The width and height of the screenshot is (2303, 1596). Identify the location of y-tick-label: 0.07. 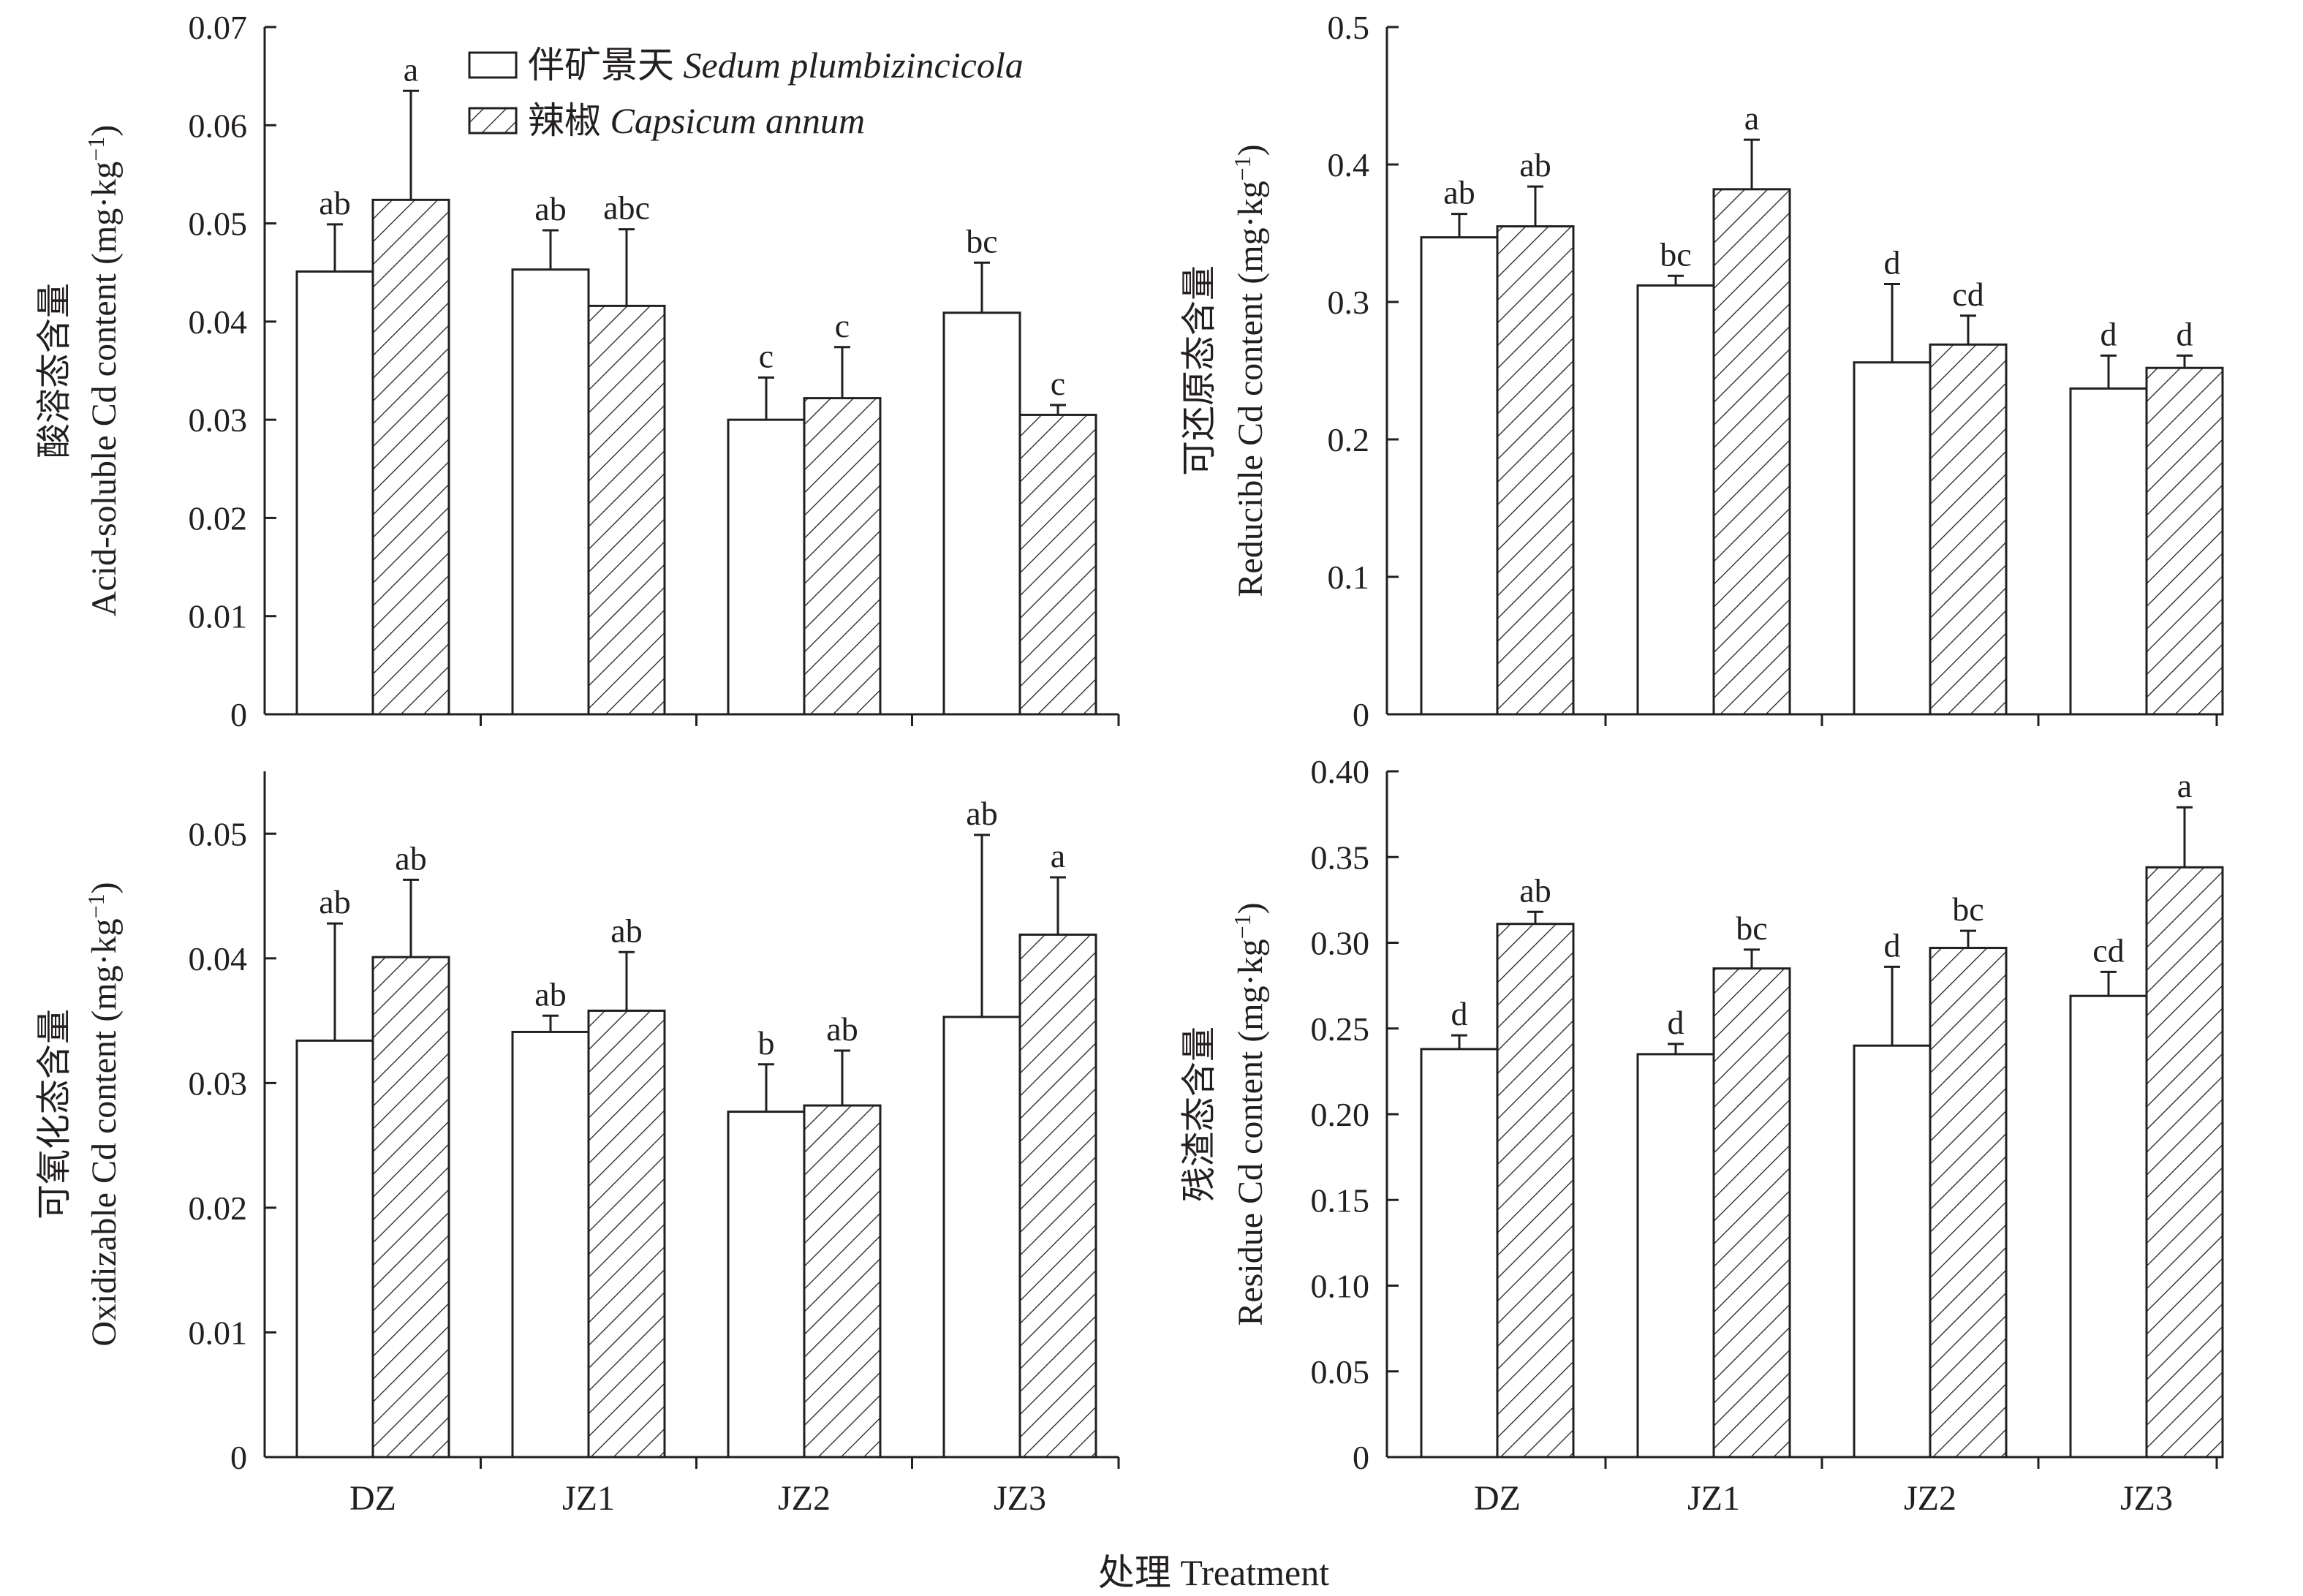
(218, 27).